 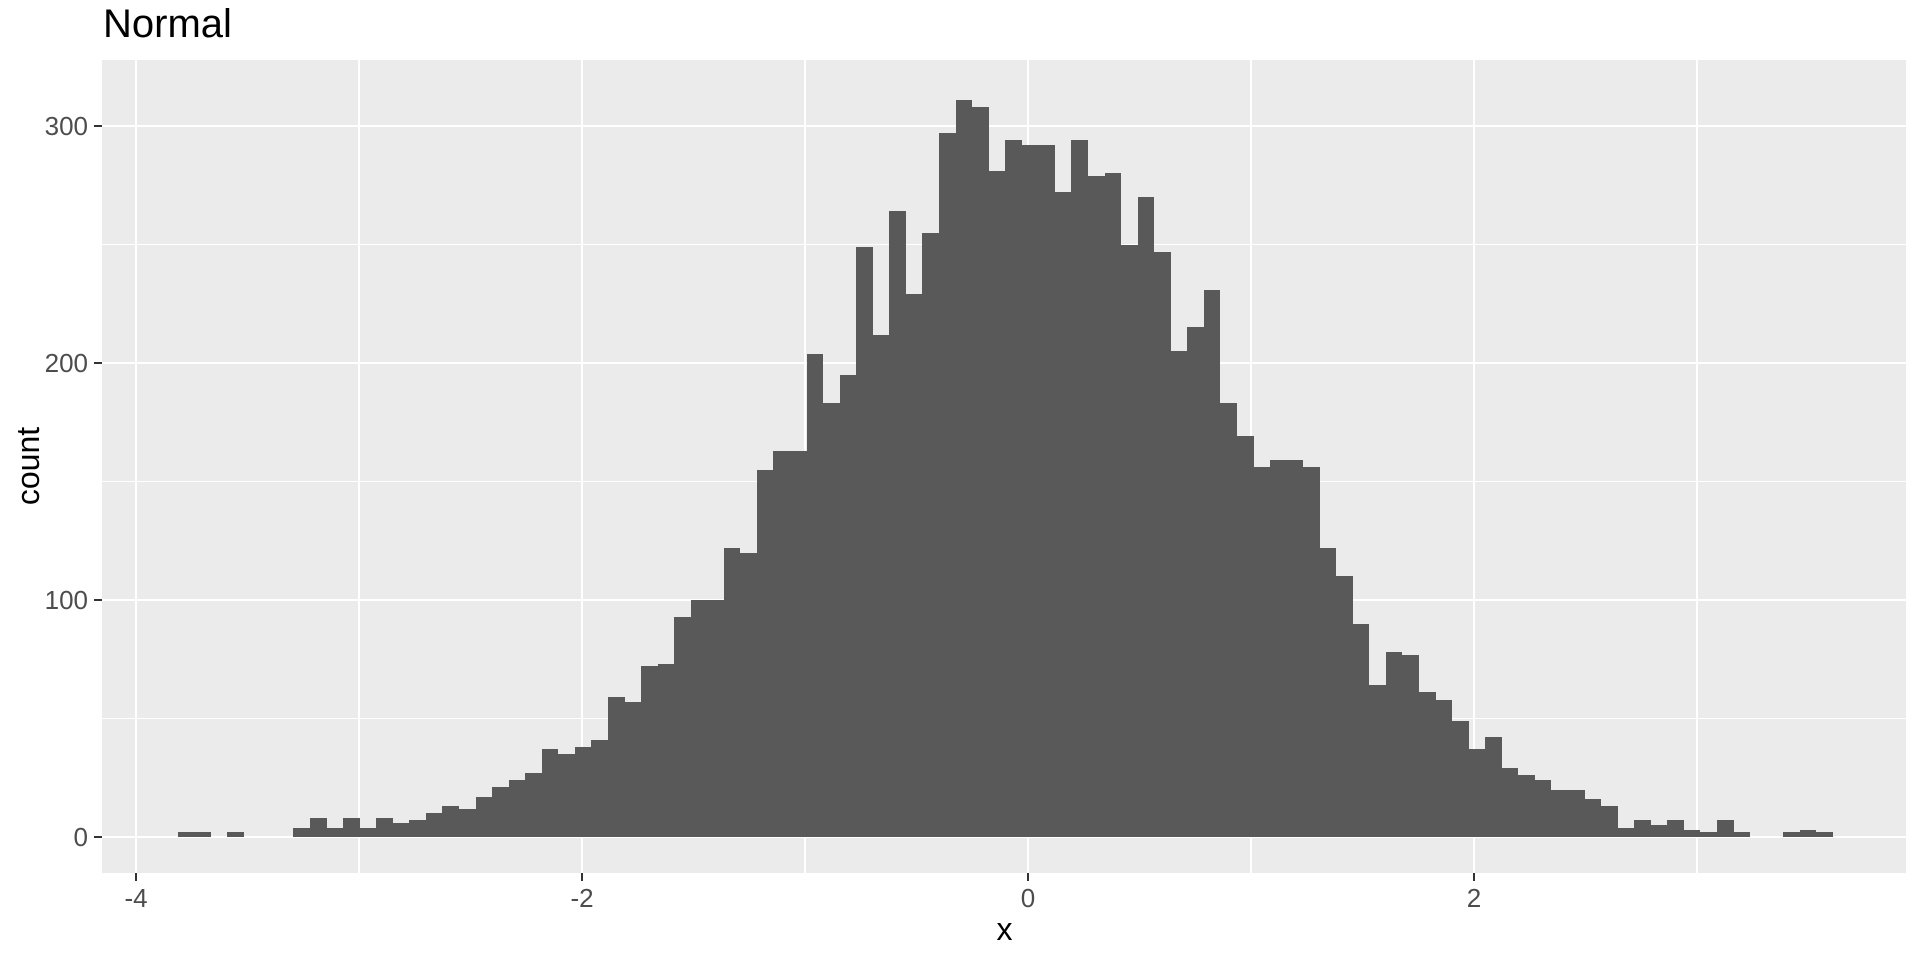 I want to click on y-tick-label: 300, so click(x=66, y=126).